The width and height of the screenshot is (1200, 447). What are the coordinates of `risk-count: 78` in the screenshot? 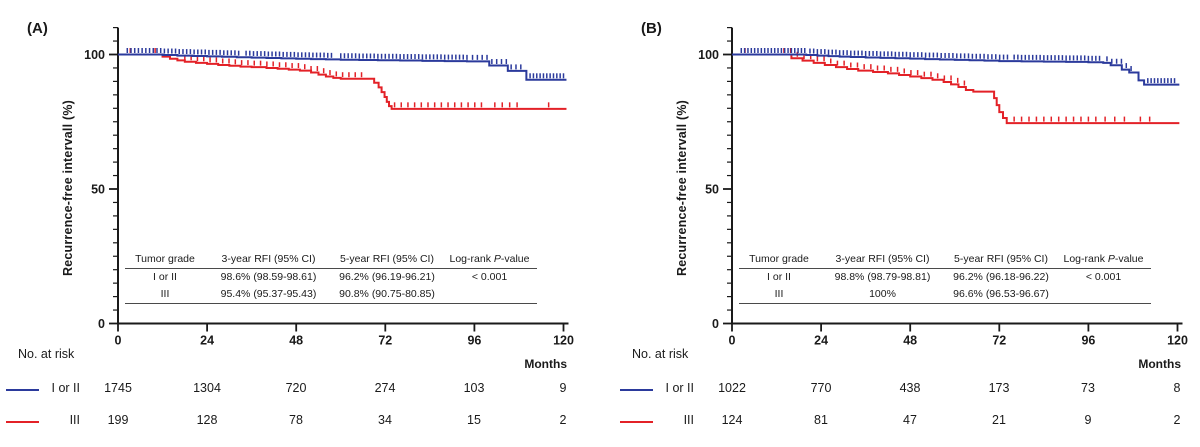 It's located at (296, 420).